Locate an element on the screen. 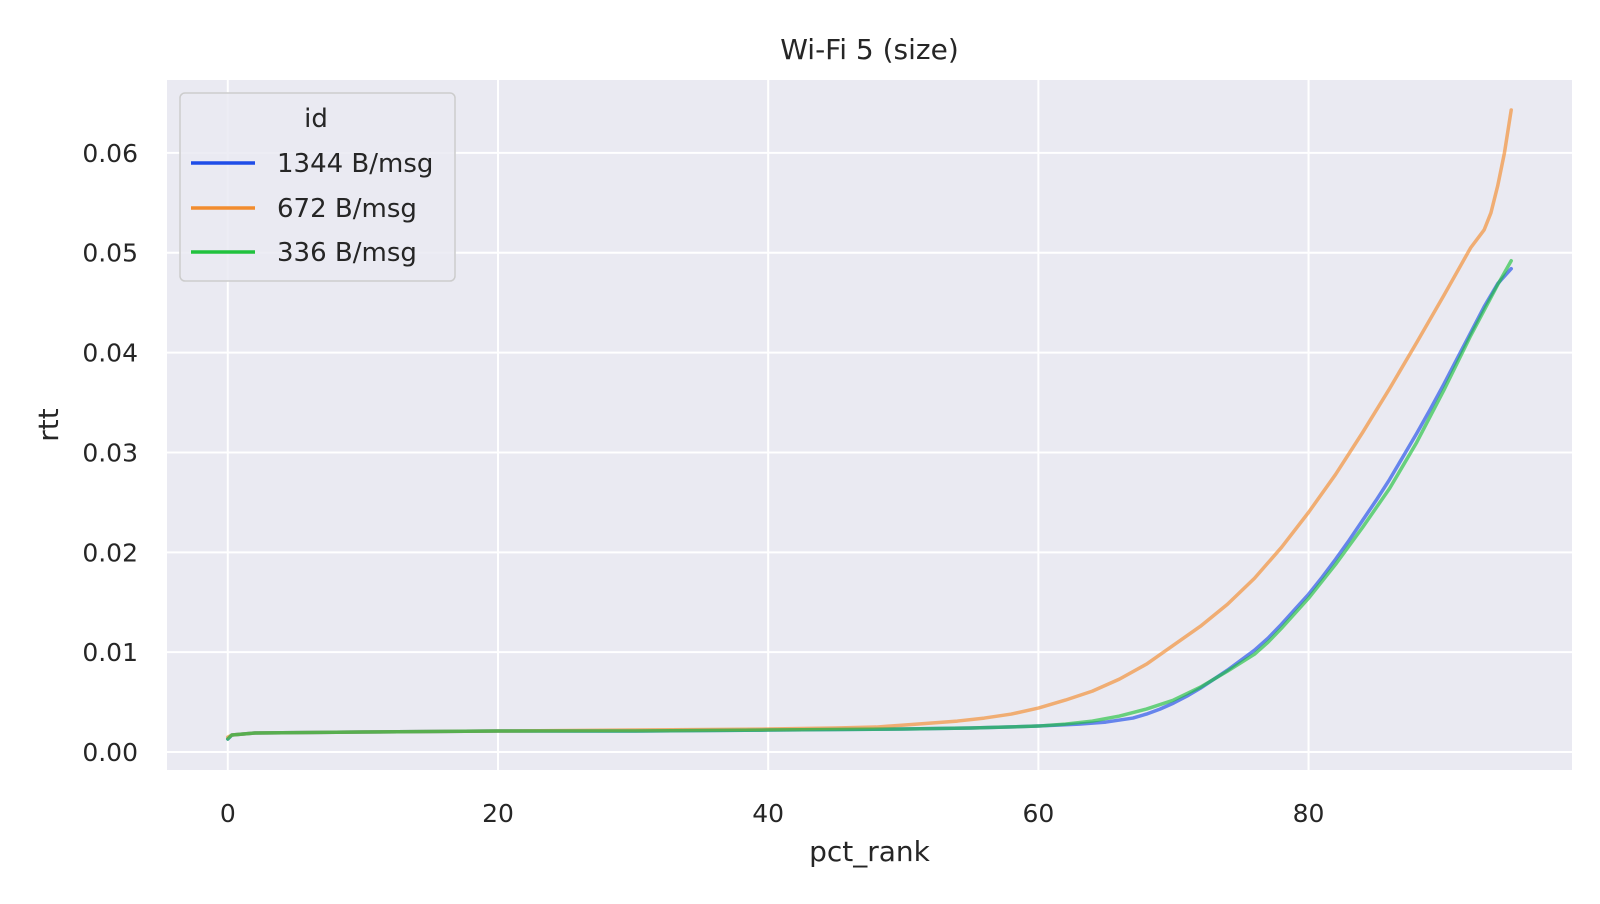 The width and height of the screenshot is (1600, 904). y-tick-labels: 0.00 0.01 0.02 0.03 0.04 0.05 0.06 is located at coordinates (110, 453).